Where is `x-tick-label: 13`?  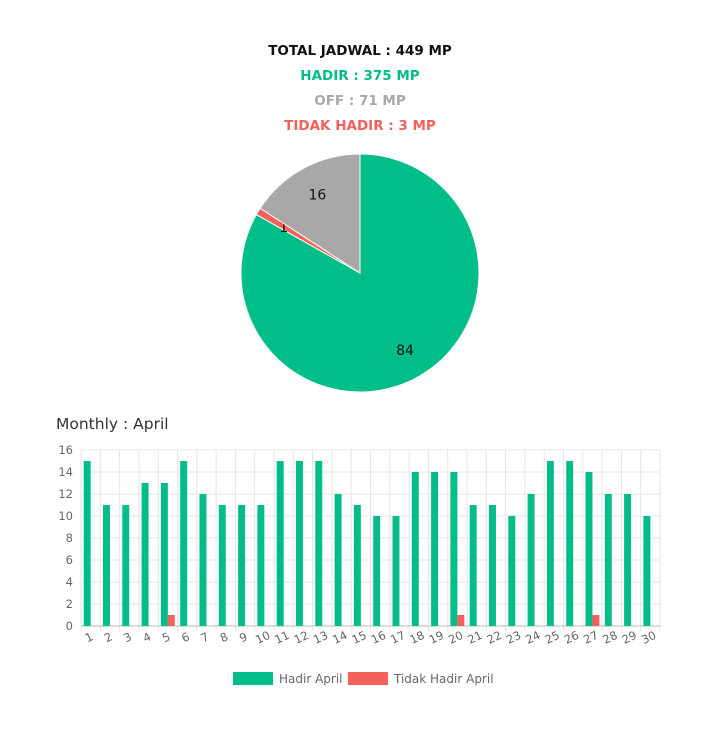 x-tick-label: 13 is located at coordinates (320, 637).